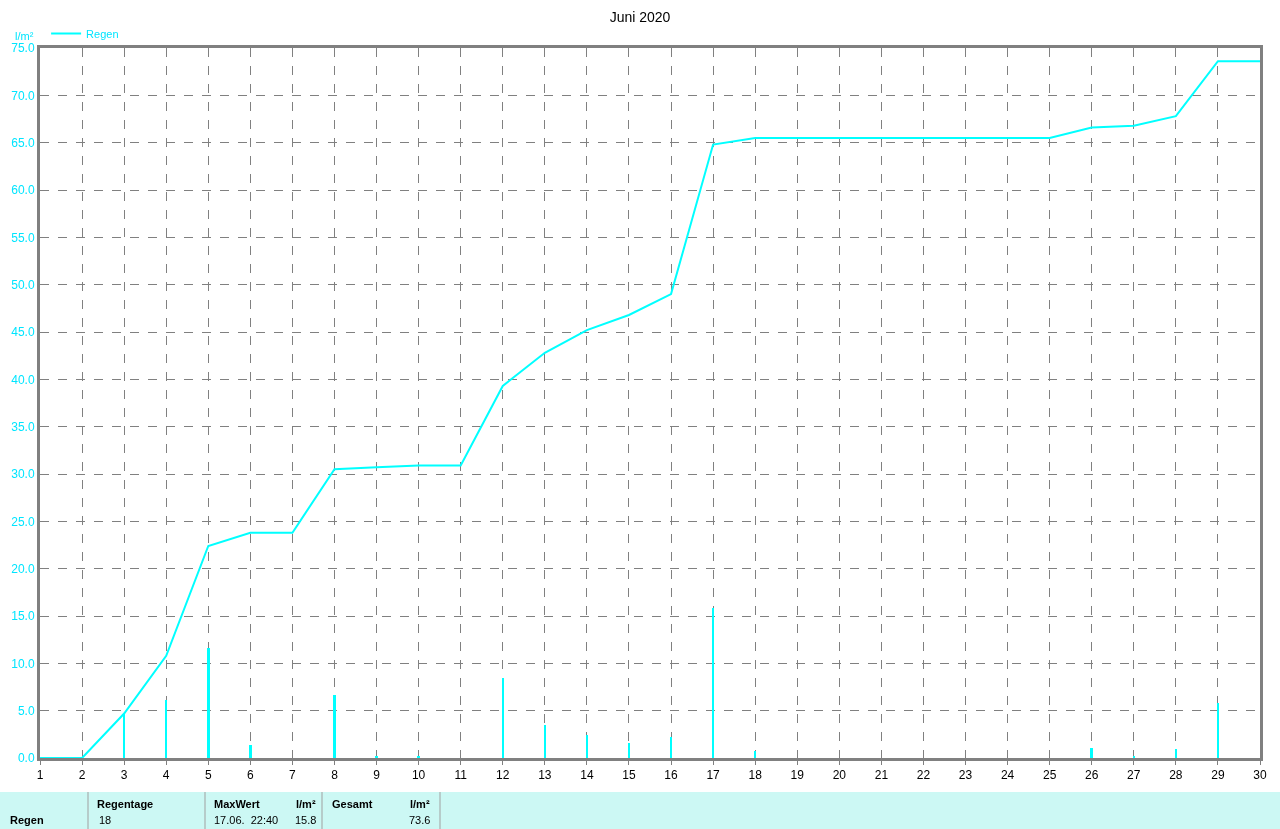  I want to click on x-tick-label: 20, so click(839, 775).